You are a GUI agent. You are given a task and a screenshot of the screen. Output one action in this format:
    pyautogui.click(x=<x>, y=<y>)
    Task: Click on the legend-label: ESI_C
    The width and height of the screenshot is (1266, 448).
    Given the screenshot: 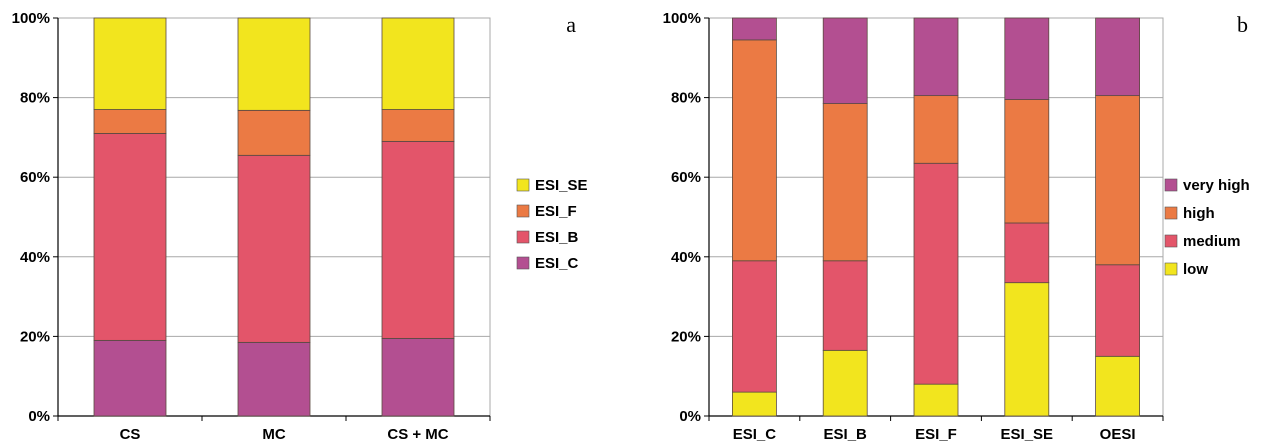 What is the action you would take?
    pyautogui.click(x=557, y=263)
    